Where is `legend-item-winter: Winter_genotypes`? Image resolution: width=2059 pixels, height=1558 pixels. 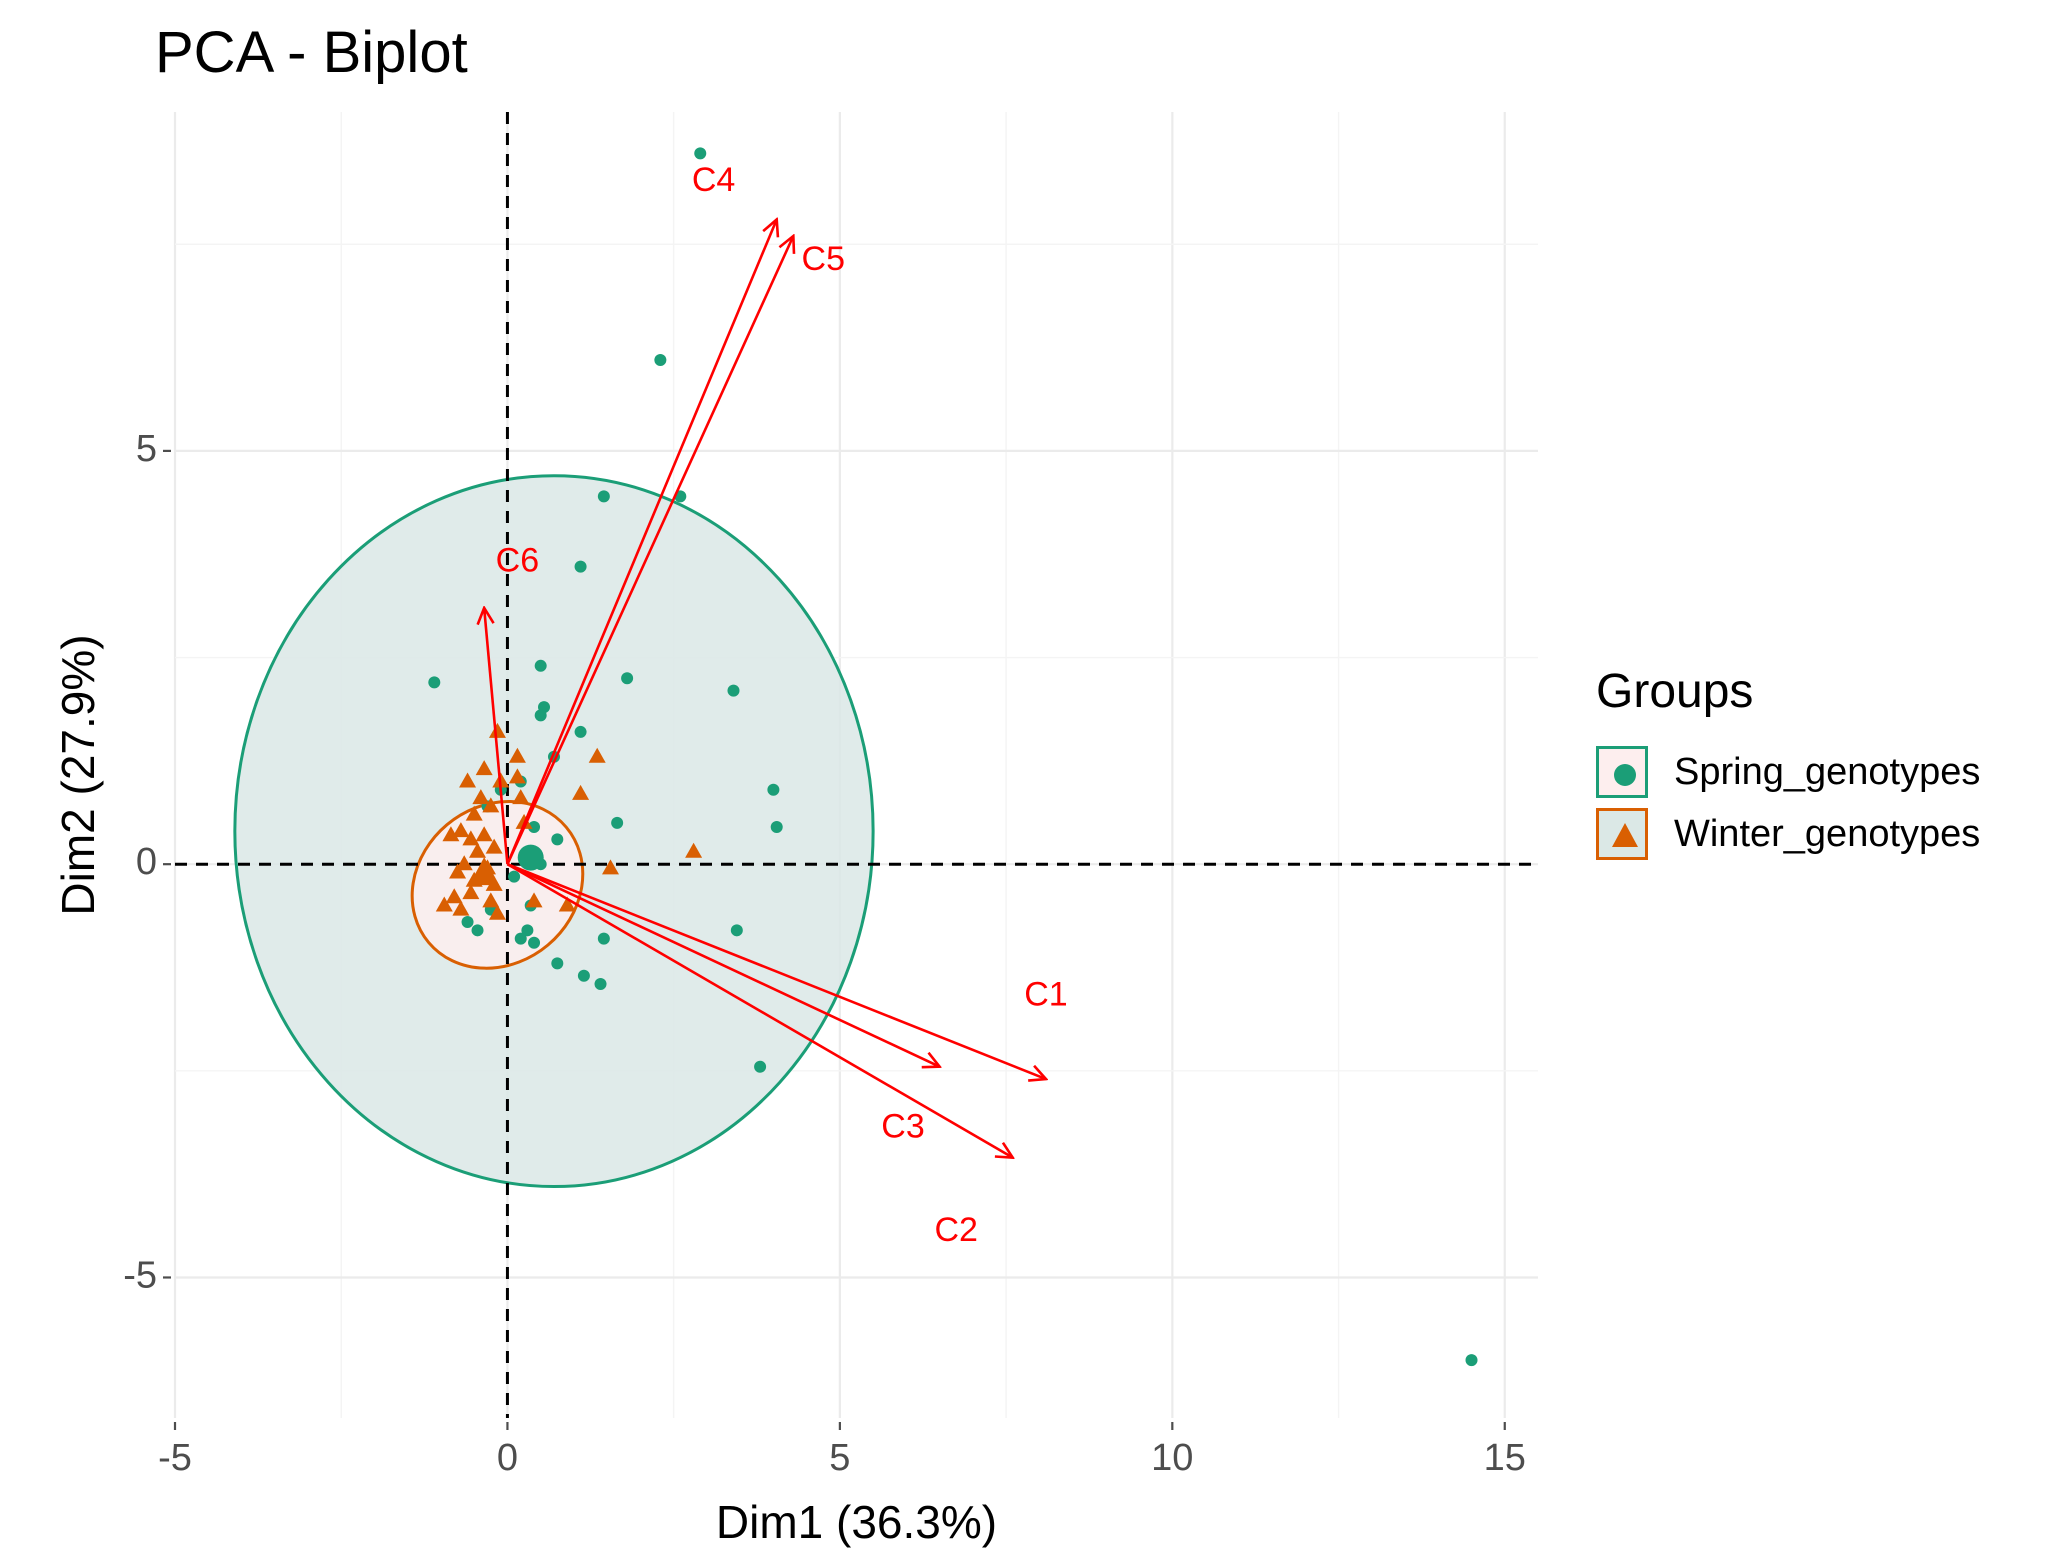 legend-item-winter: Winter_genotypes is located at coordinates (1788, 834).